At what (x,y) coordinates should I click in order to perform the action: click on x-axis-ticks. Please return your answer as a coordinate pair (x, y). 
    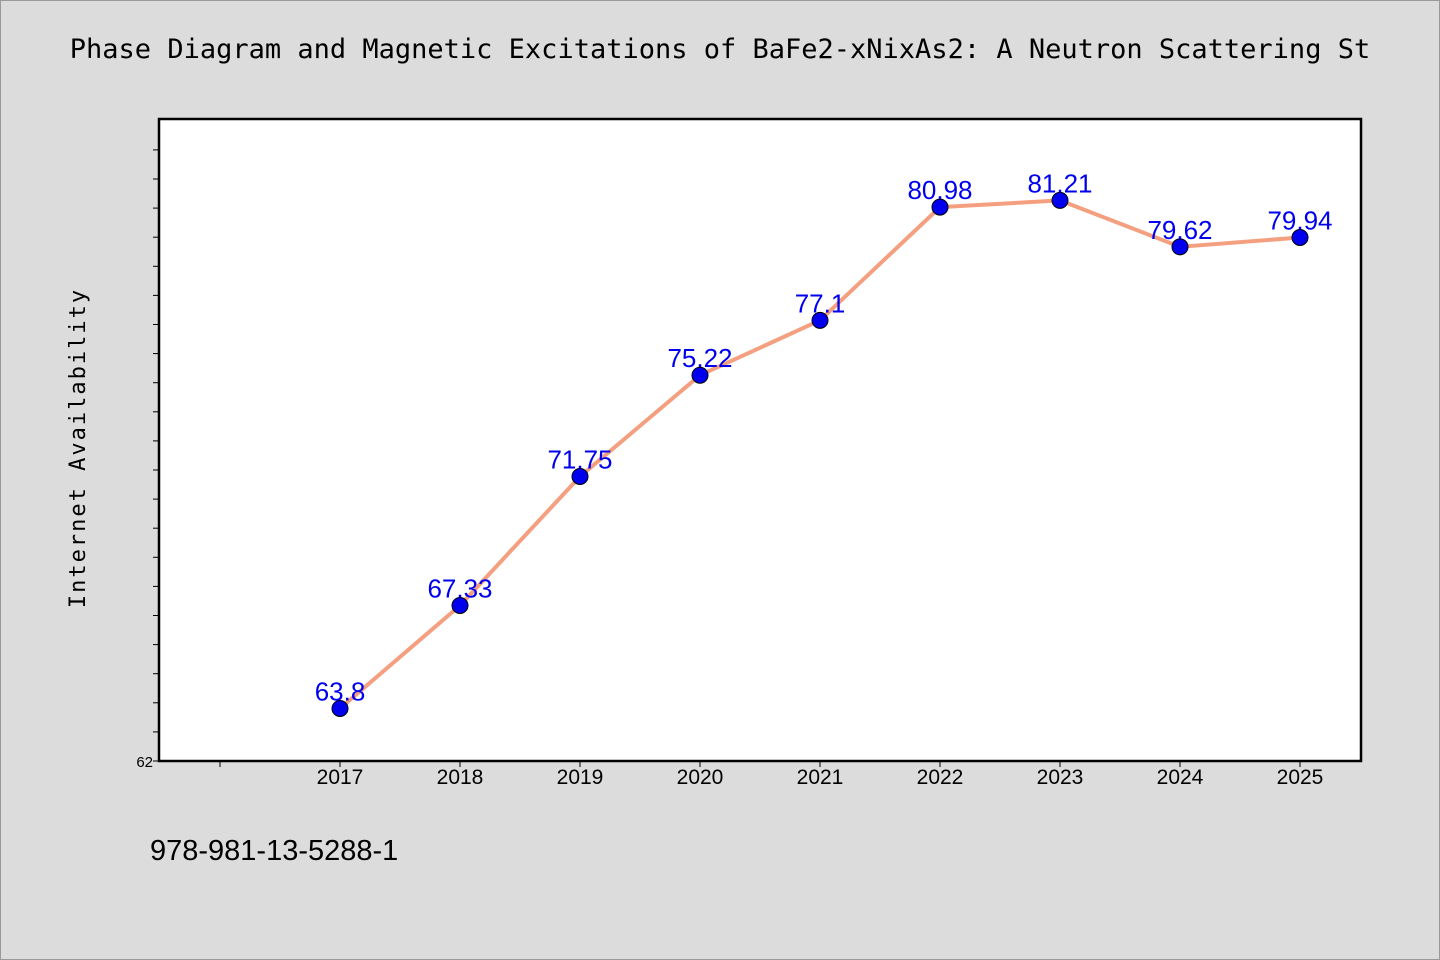
    Looking at the image, I should click on (760, 764).